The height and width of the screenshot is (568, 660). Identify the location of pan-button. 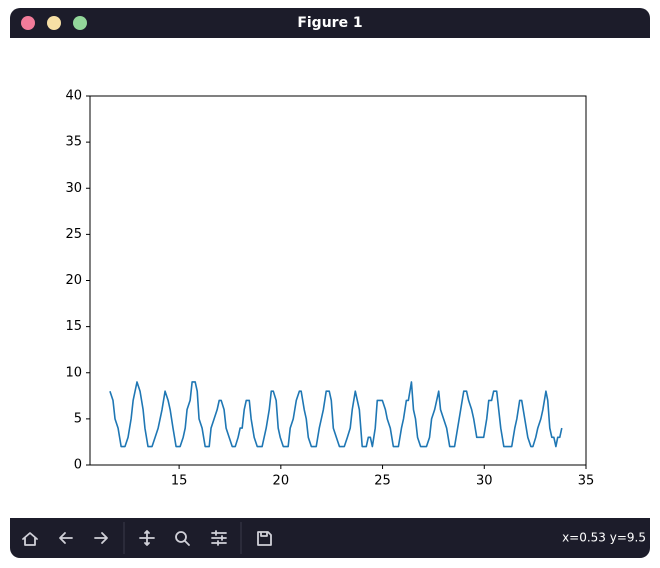
(147, 538).